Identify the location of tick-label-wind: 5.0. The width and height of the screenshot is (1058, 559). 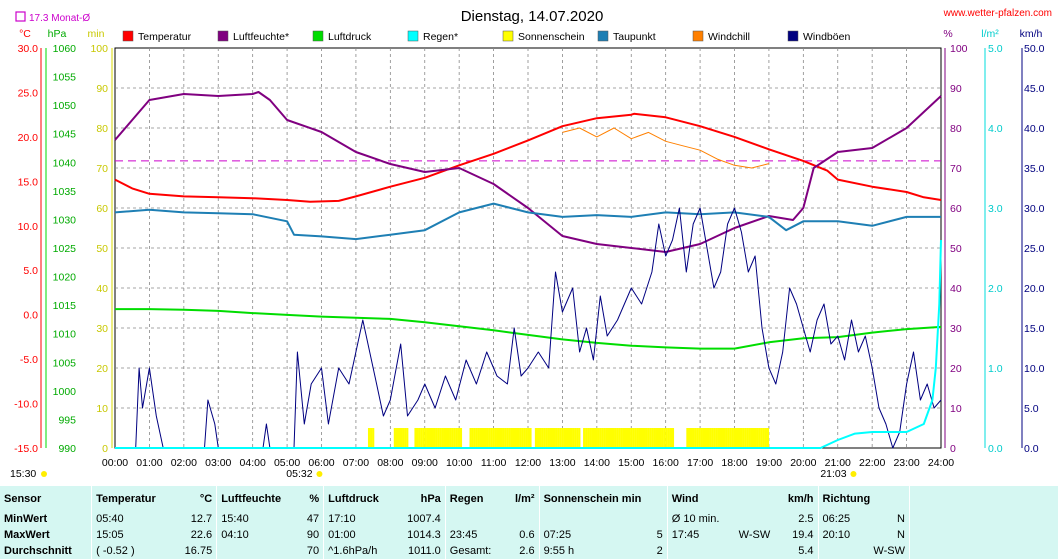
(1031, 409).